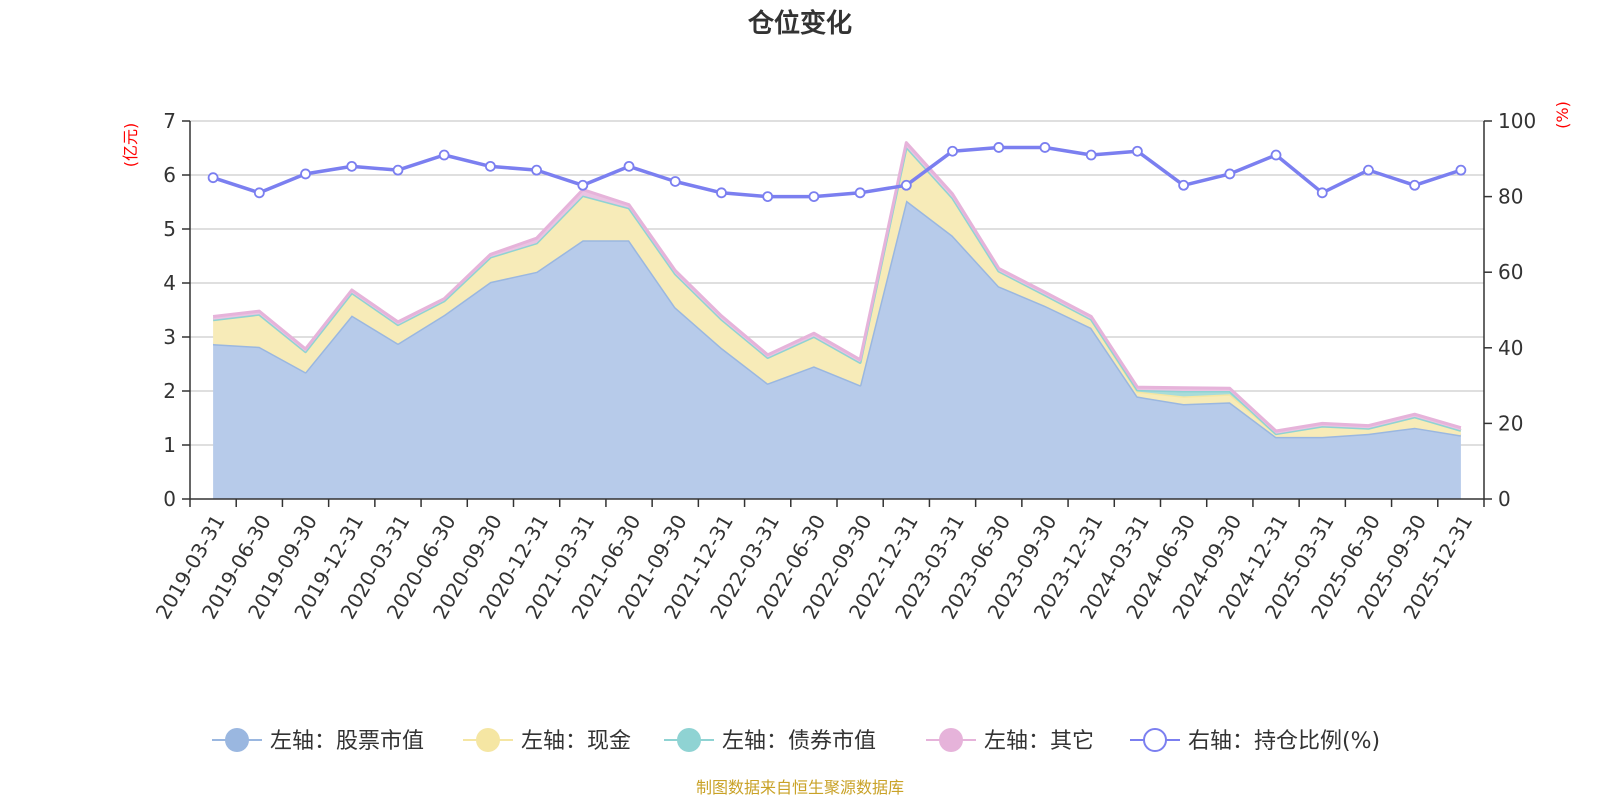  I want to click on legend-item-2: 左轴：现金, so click(547, 741).